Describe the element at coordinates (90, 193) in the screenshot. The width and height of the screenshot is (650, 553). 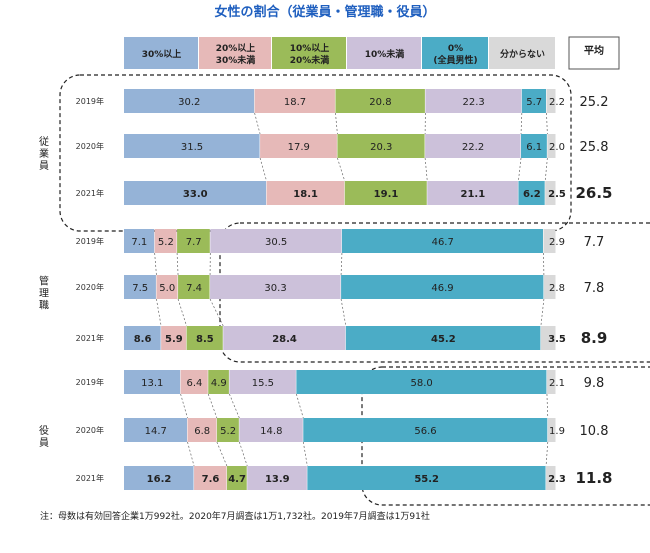
I see `year-label: 2021年` at that location.